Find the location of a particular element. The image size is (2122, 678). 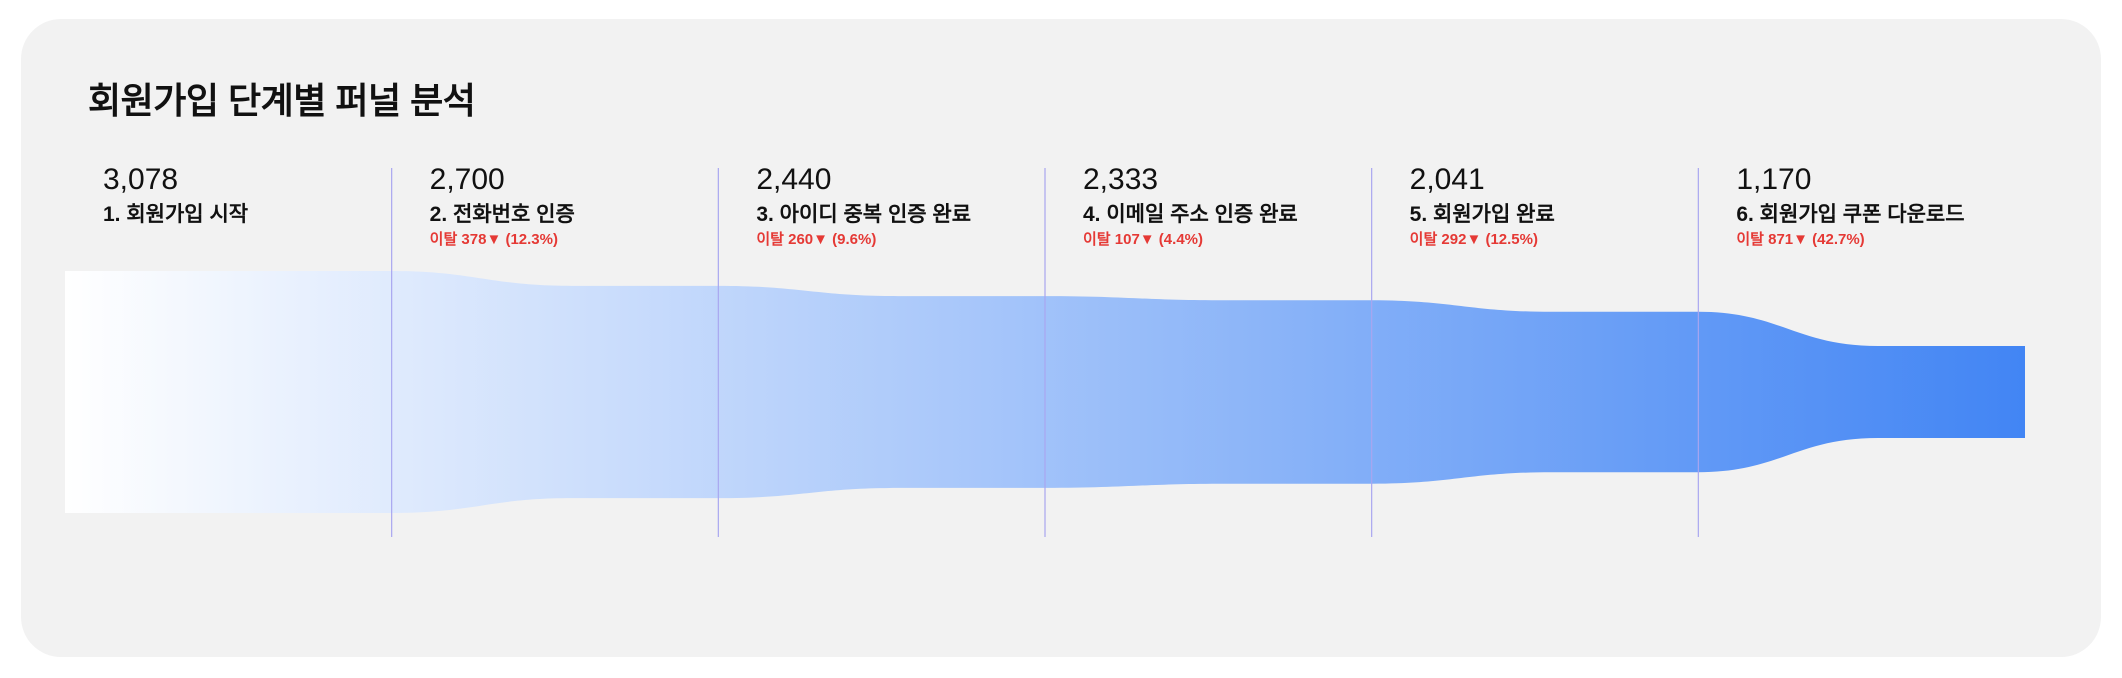

stage-label-1: 3,078 1. 회원가입 시작 is located at coordinates (263, 195).